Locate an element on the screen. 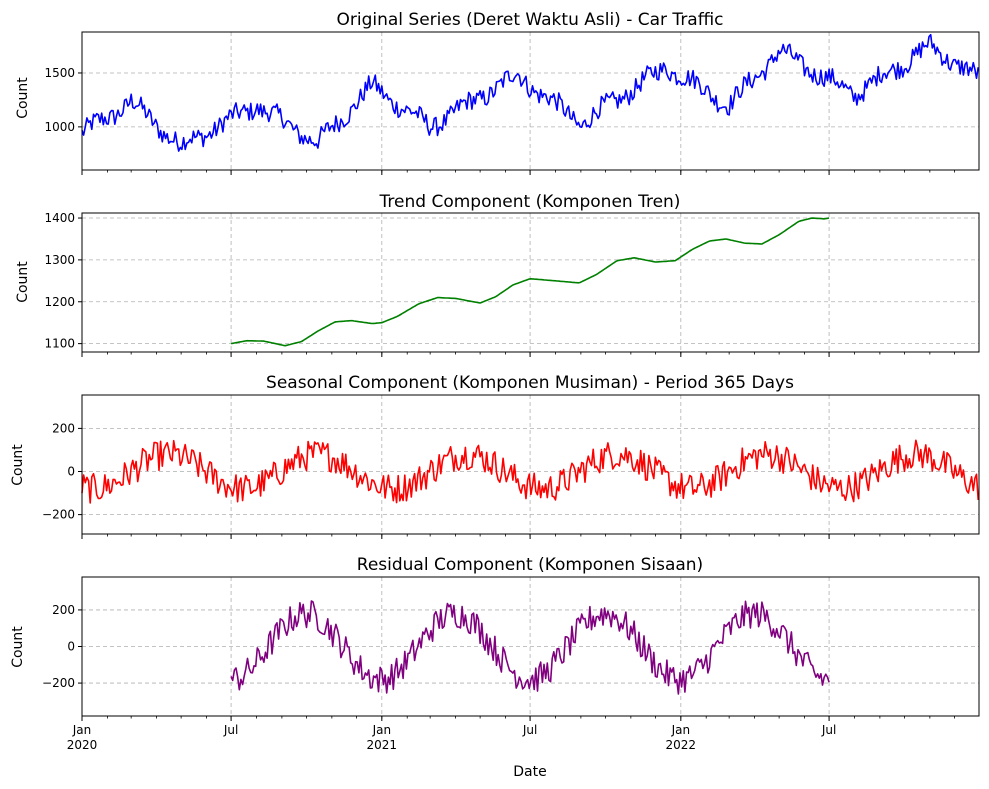 This screenshot has width=989, height=789. residual-component-ylabel: Count is located at coordinates (18, 647).